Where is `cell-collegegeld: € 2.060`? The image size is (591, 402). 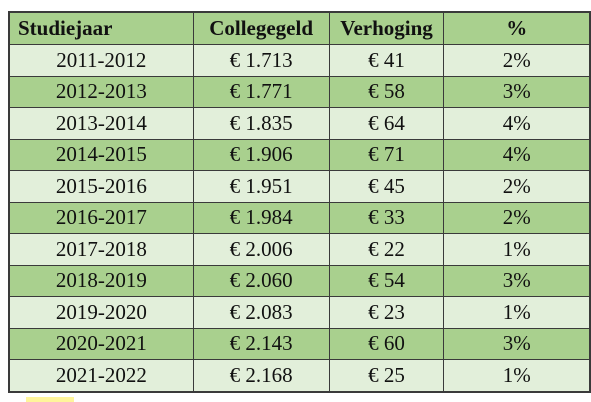
cell-collegegeld: € 2.060 is located at coordinates (261, 280).